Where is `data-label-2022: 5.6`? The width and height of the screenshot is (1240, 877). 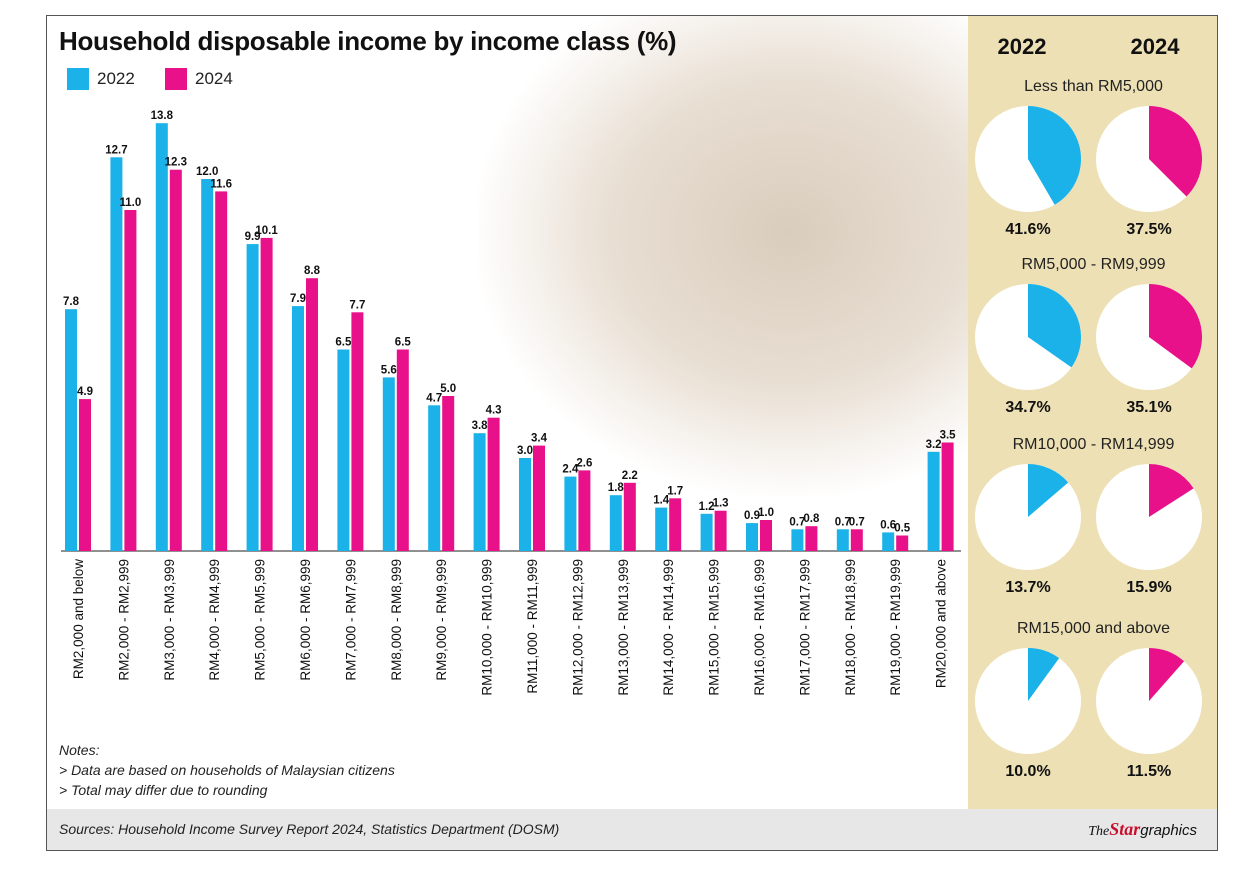 data-label-2022: 5.6 is located at coordinates (389, 370).